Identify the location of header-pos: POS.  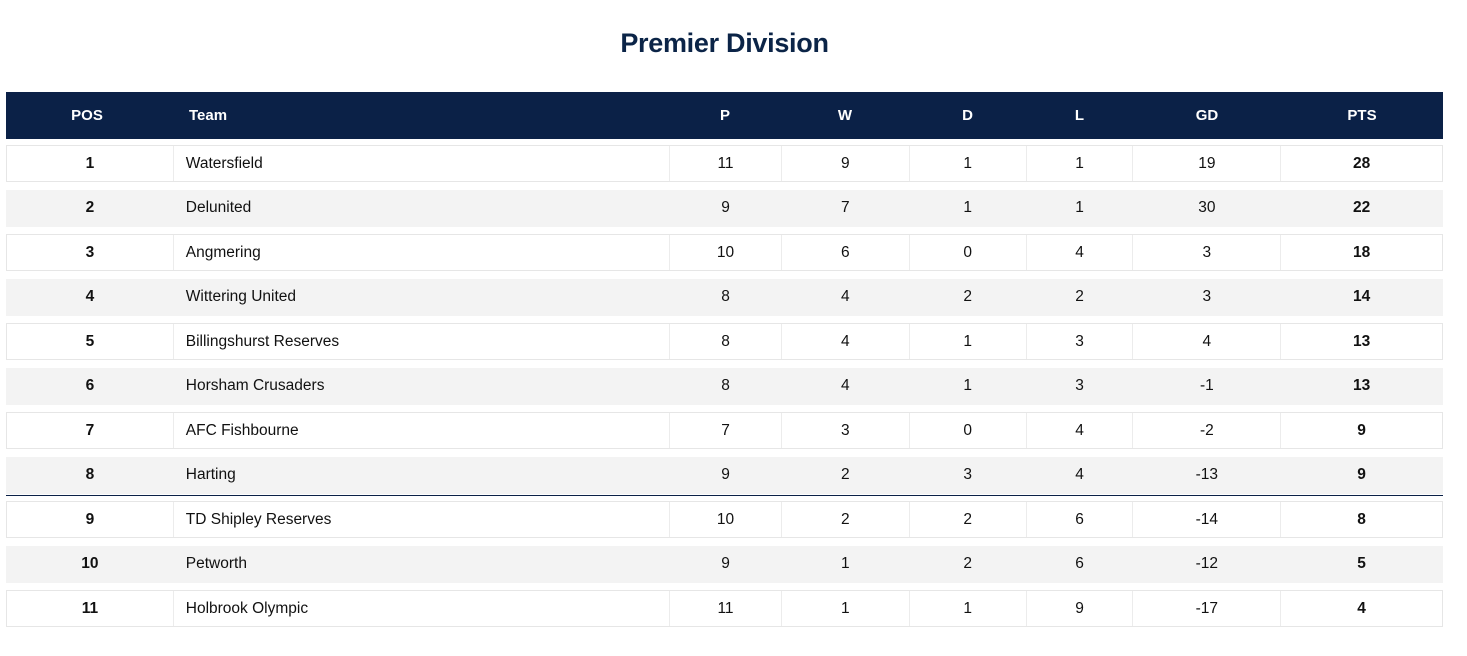
(87, 115).